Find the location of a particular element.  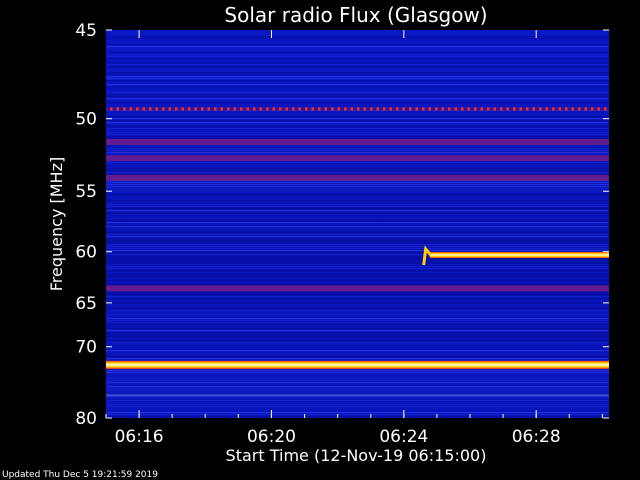

y-tick-label: 45 is located at coordinates (86, 31).